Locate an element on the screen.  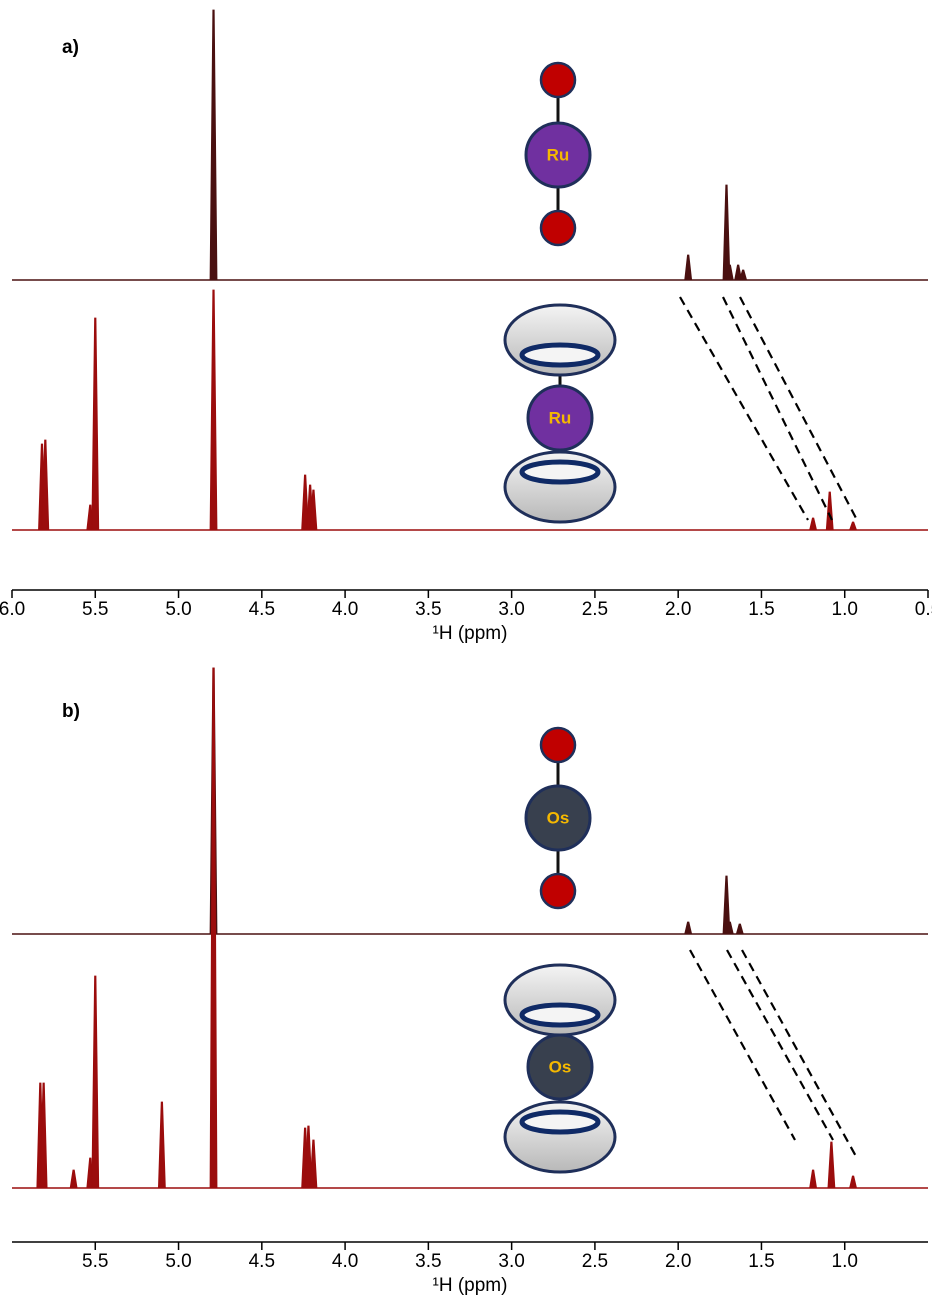
panel-label: a) is located at coordinates (70, 47).